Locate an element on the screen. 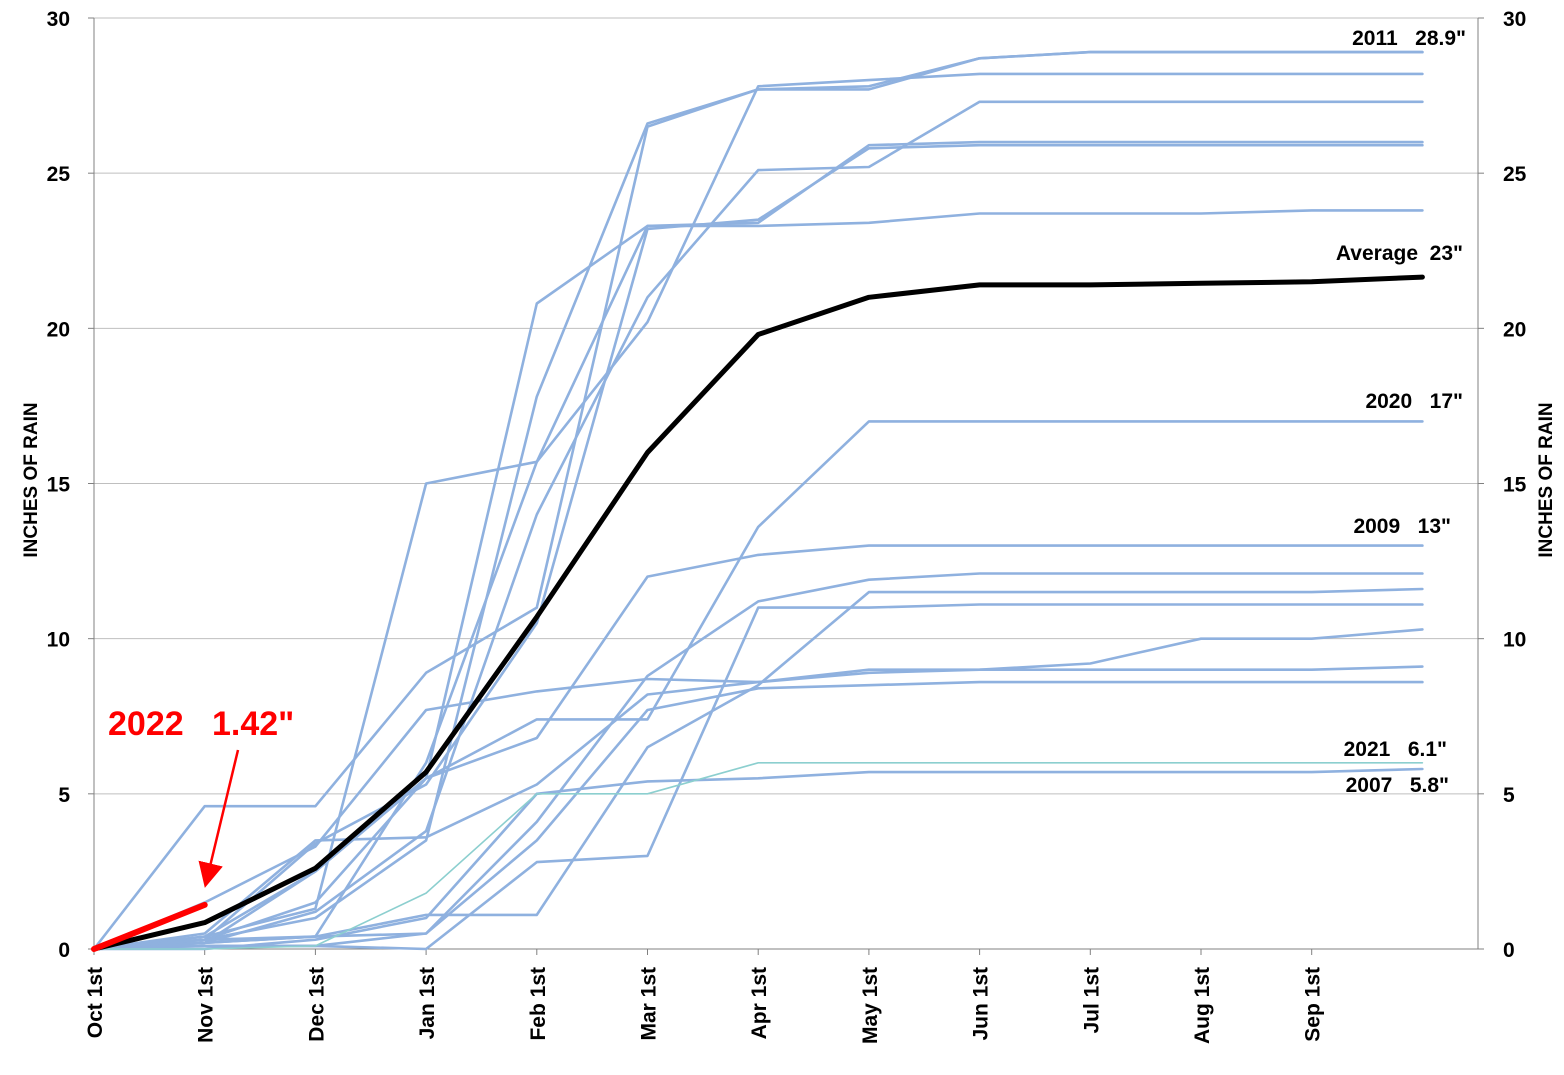 This screenshot has width=1564, height=1075. series-line-2021 is located at coordinates (758, 855).